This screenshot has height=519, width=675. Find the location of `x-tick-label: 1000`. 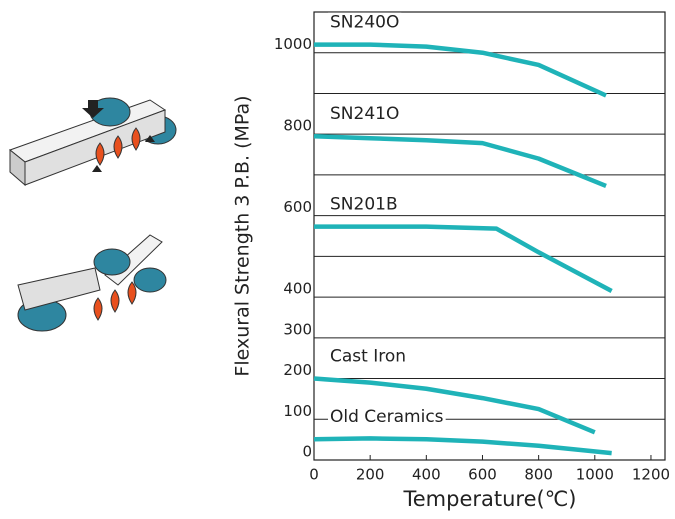

x-tick-label: 1000 is located at coordinates (595, 475).